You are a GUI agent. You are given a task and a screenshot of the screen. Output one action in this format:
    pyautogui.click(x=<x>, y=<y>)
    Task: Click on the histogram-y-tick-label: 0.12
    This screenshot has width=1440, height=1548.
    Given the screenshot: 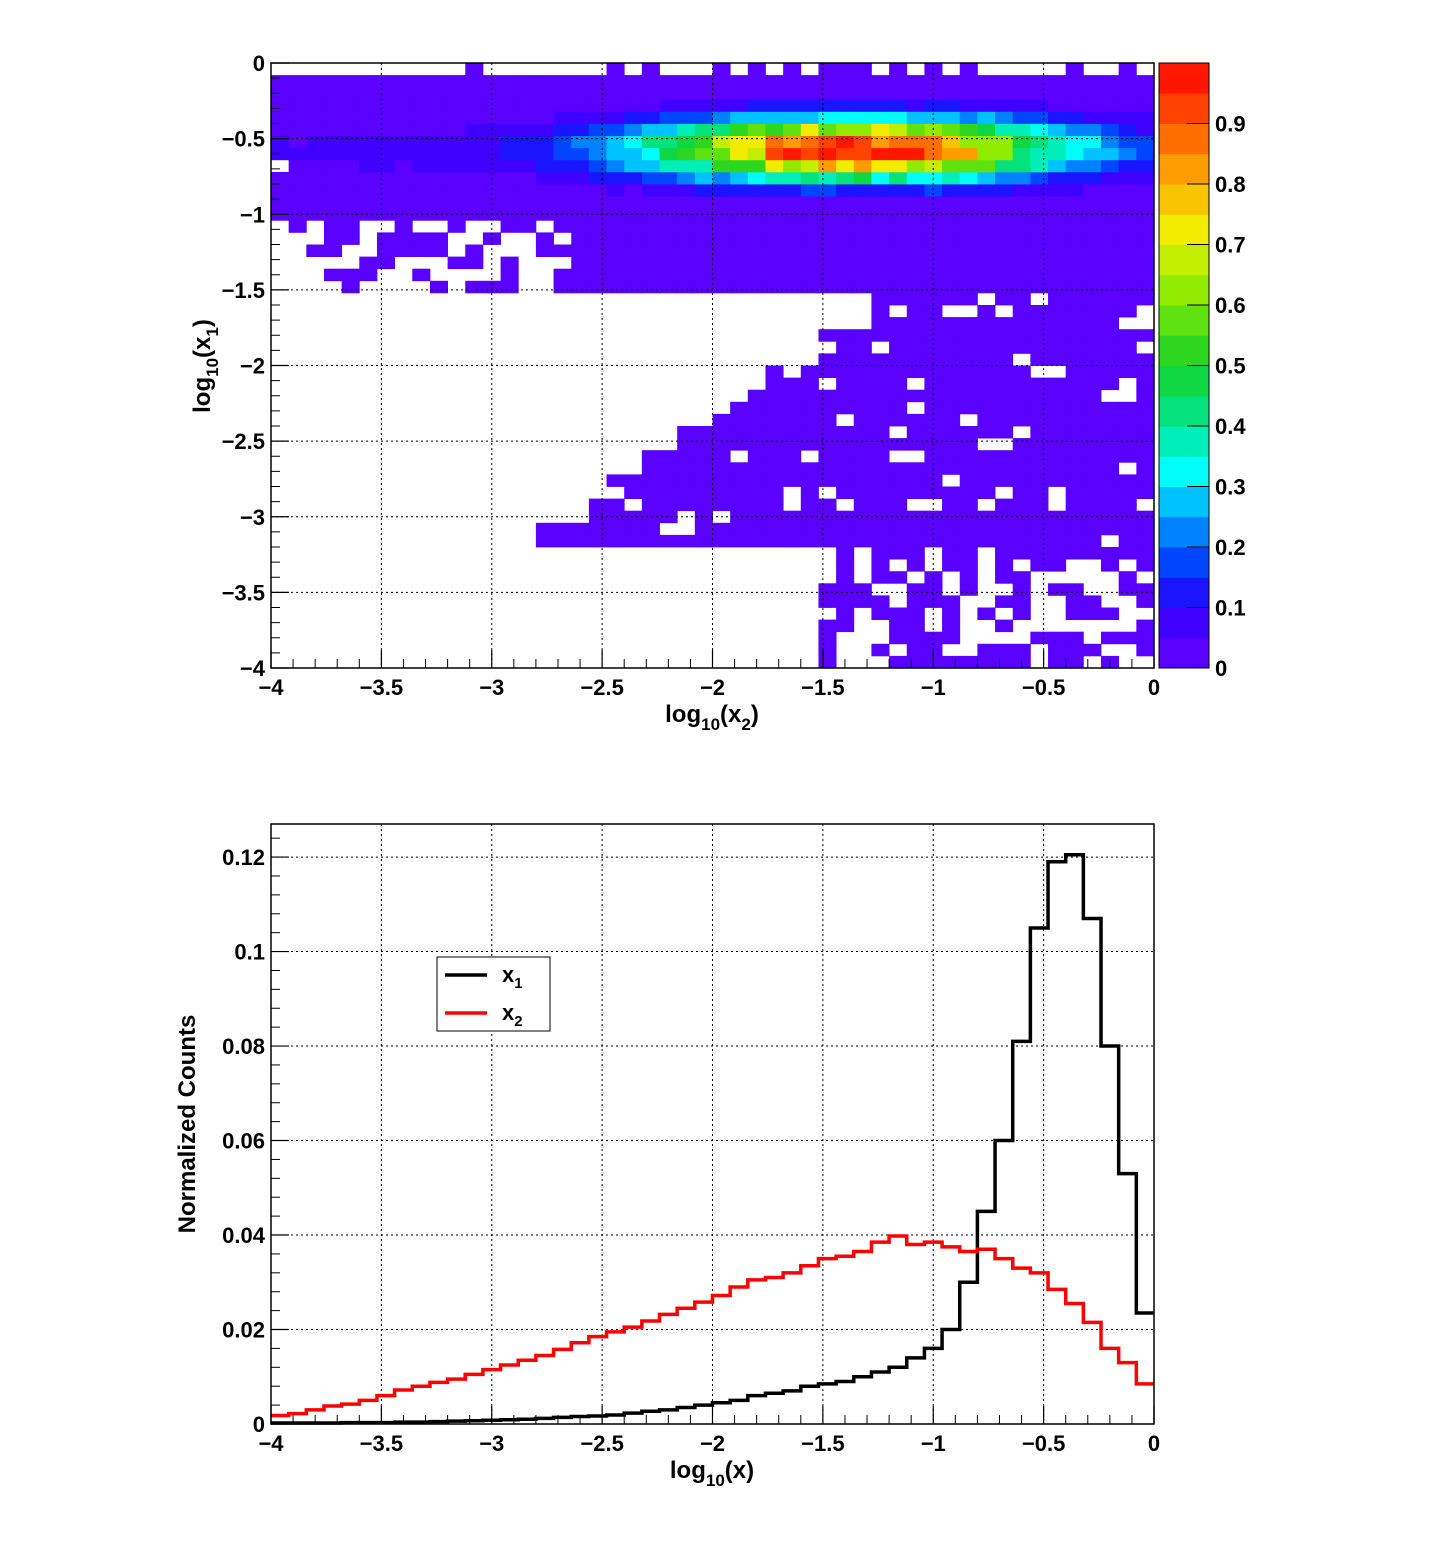 What is the action you would take?
    pyautogui.click(x=243, y=857)
    